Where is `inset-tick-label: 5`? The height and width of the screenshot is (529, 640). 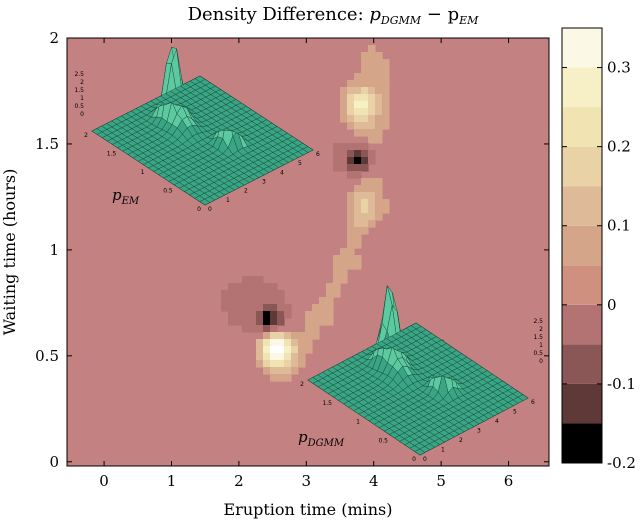 inset-tick-label: 5 is located at coordinates (515, 412).